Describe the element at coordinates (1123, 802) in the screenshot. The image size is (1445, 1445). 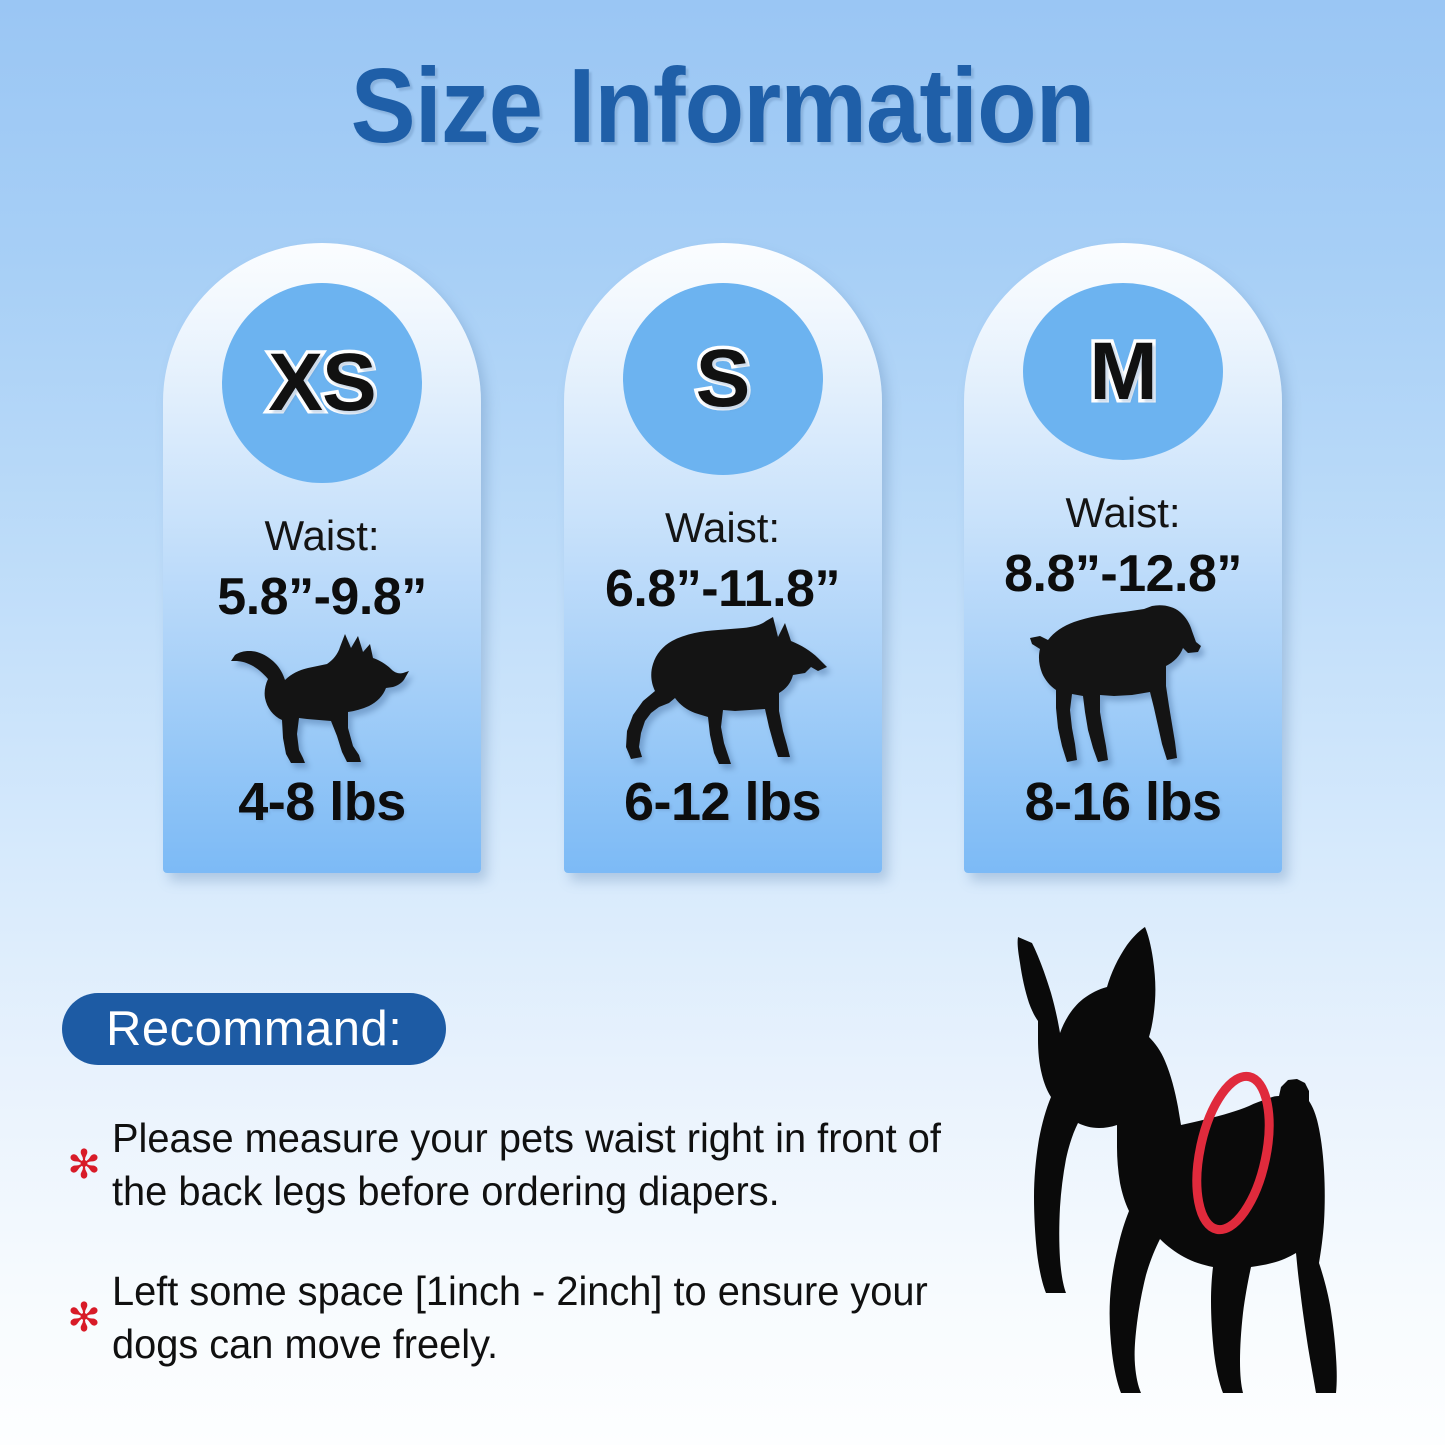
I see `weight-value: 8-16 lbs` at that location.